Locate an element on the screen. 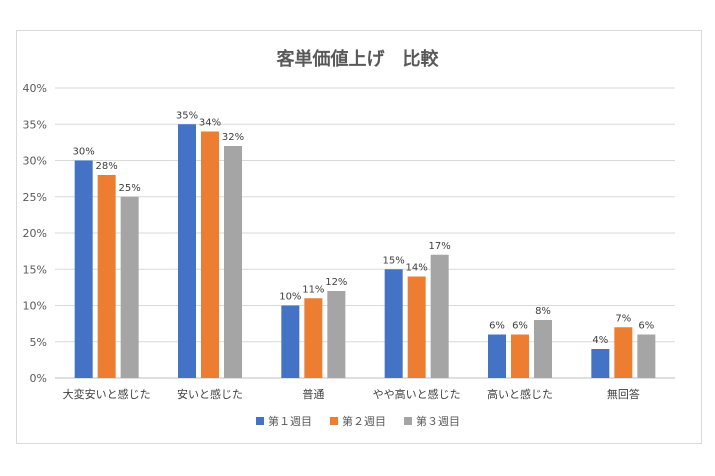 This screenshot has width=715, height=476. x-tick-label: 安いと感じた is located at coordinates (210, 394).